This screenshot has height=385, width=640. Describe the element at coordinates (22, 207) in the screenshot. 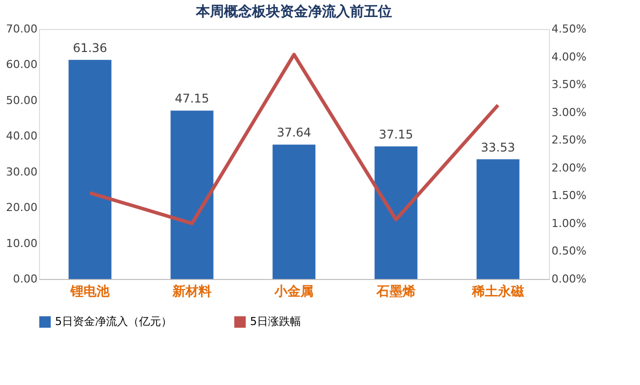

I see `y-tick-label: 20.00` at that location.